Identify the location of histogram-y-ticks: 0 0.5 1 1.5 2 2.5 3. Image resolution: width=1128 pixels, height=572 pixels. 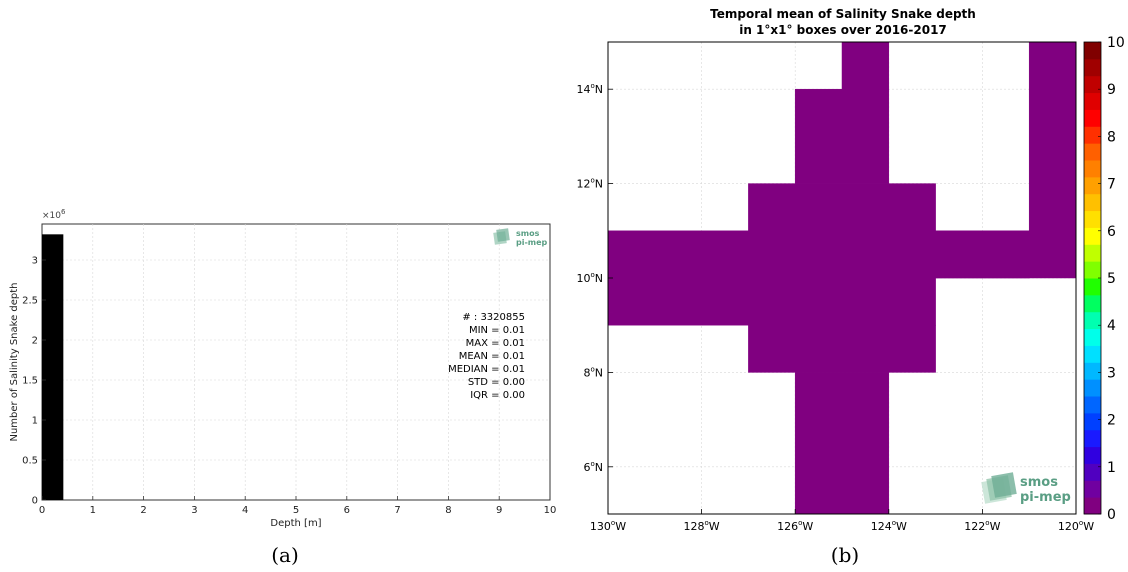
(34, 381).